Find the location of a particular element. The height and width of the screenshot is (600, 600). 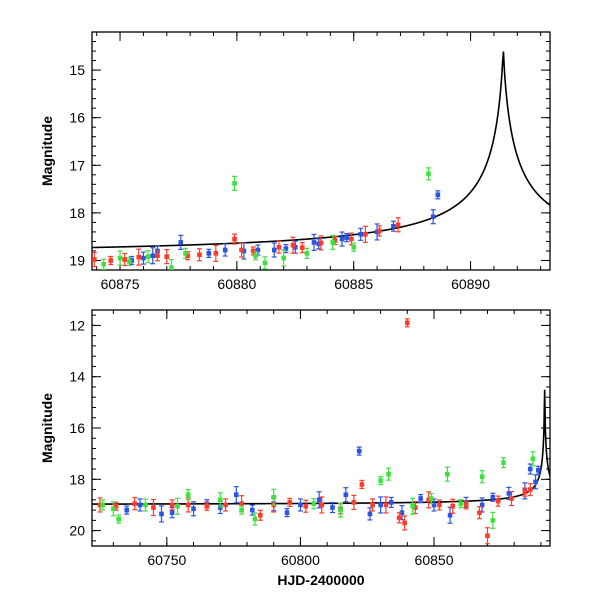

bot-ytick-label-4: 20 is located at coordinates (77, 531).